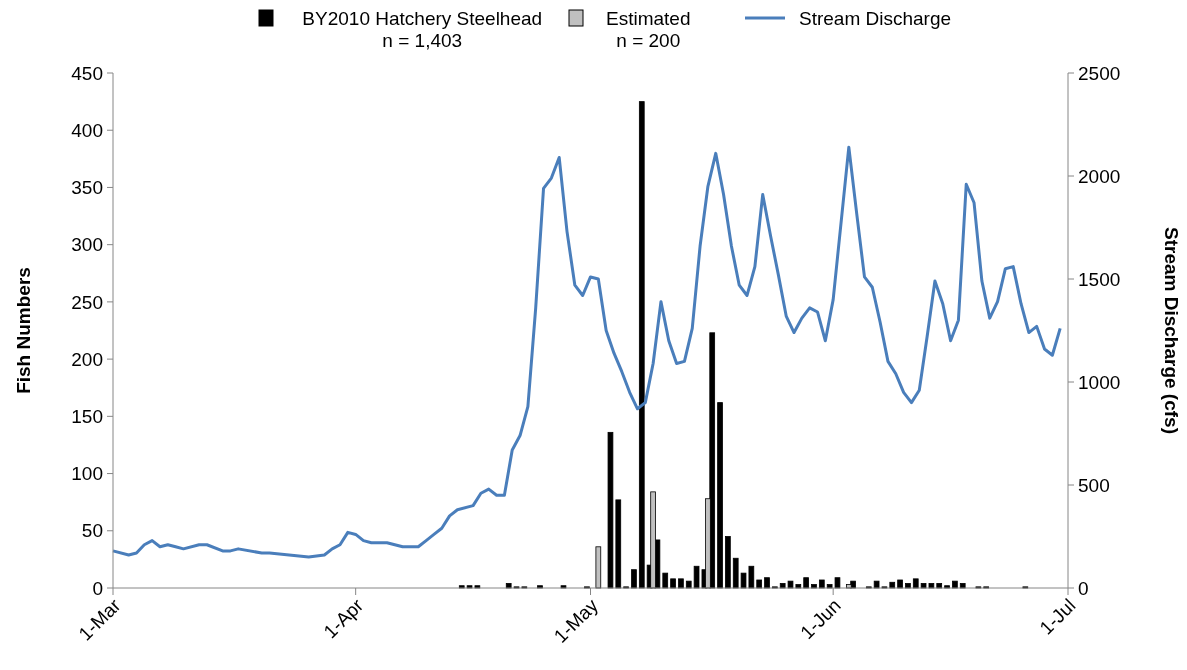 The image size is (1187, 670). Describe the element at coordinates (1099, 382) in the screenshot. I see `y2-tick-label: 1000` at that location.